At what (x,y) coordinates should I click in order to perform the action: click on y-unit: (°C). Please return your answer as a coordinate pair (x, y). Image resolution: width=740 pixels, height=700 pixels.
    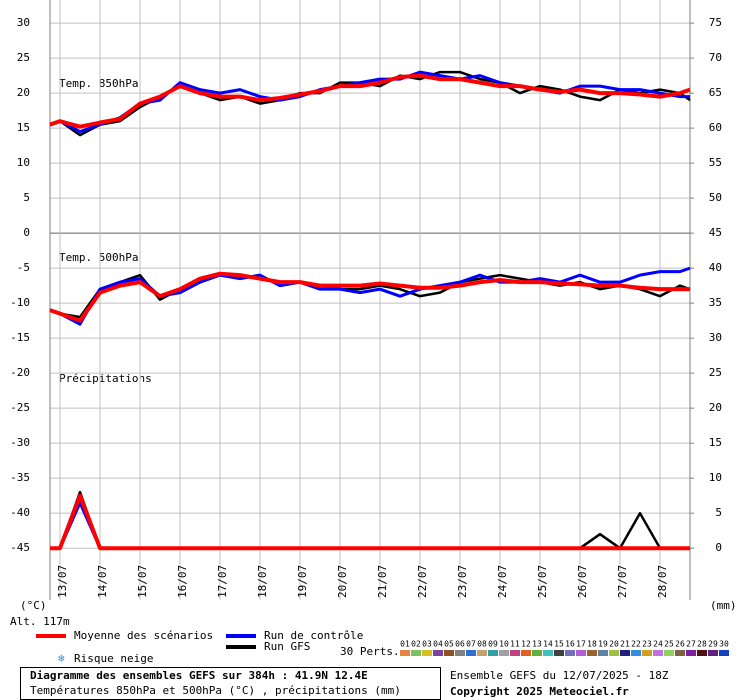
    Looking at the image, I should click on (33, 605).